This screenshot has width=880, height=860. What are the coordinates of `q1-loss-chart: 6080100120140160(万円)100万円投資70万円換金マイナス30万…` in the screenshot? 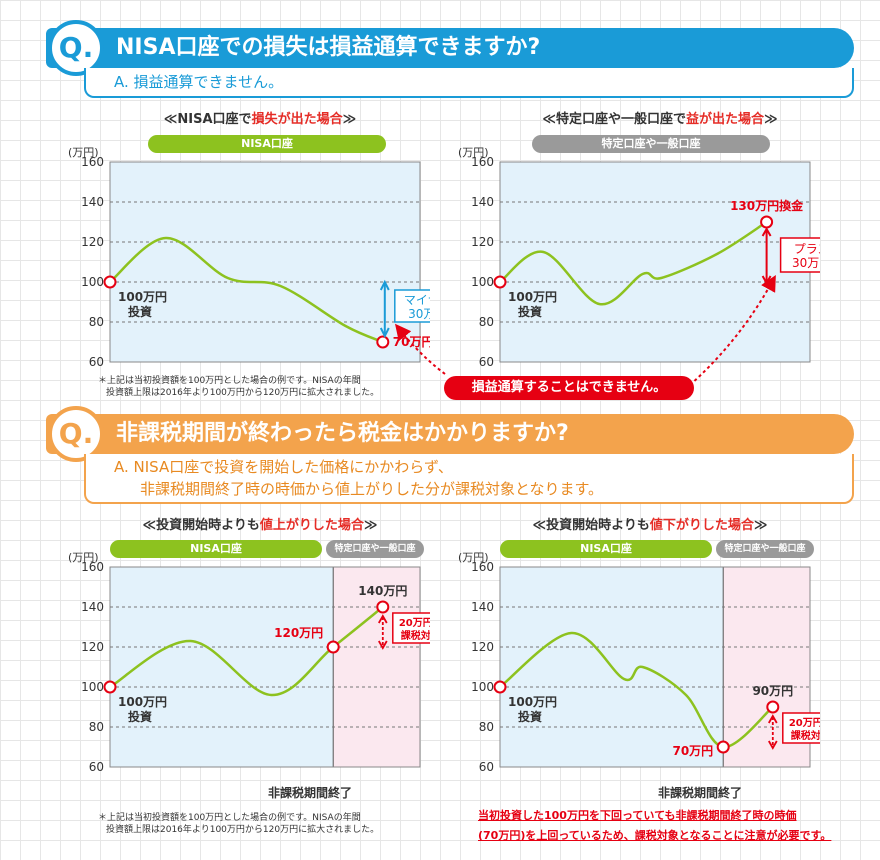 It's located at (249, 257).